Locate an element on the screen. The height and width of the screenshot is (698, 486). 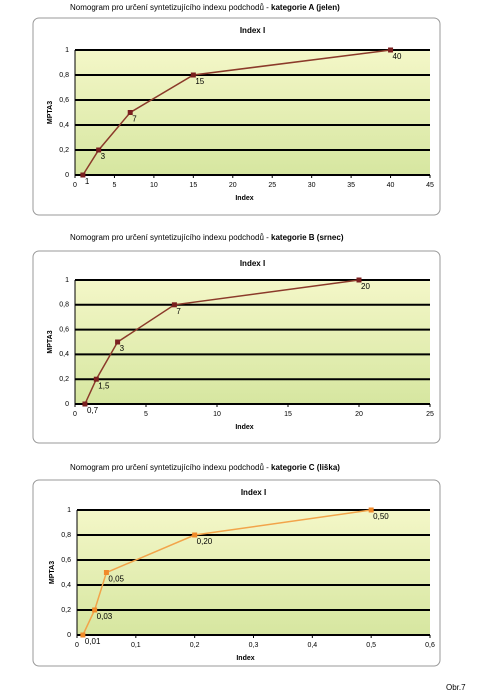
data-label: 0,20 is located at coordinates (205, 541).